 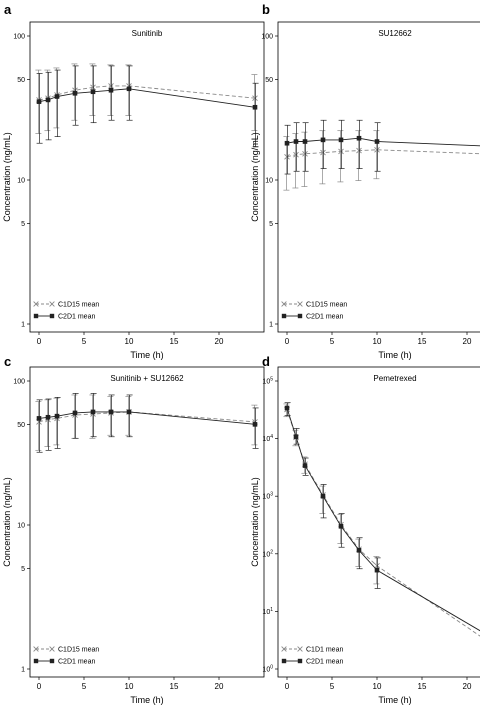 I want to click on panel-letter: c, so click(x=7, y=361).